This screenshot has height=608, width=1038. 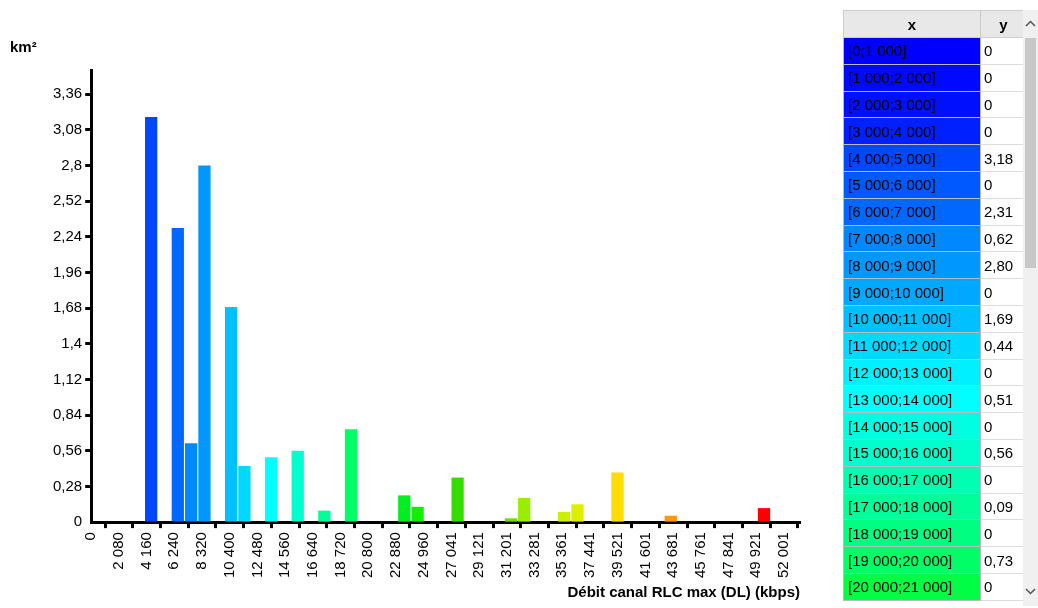 What do you see at coordinates (700, 555) in the screenshot?
I see `x-tick-label: 45 761` at bounding box center [700, 555].